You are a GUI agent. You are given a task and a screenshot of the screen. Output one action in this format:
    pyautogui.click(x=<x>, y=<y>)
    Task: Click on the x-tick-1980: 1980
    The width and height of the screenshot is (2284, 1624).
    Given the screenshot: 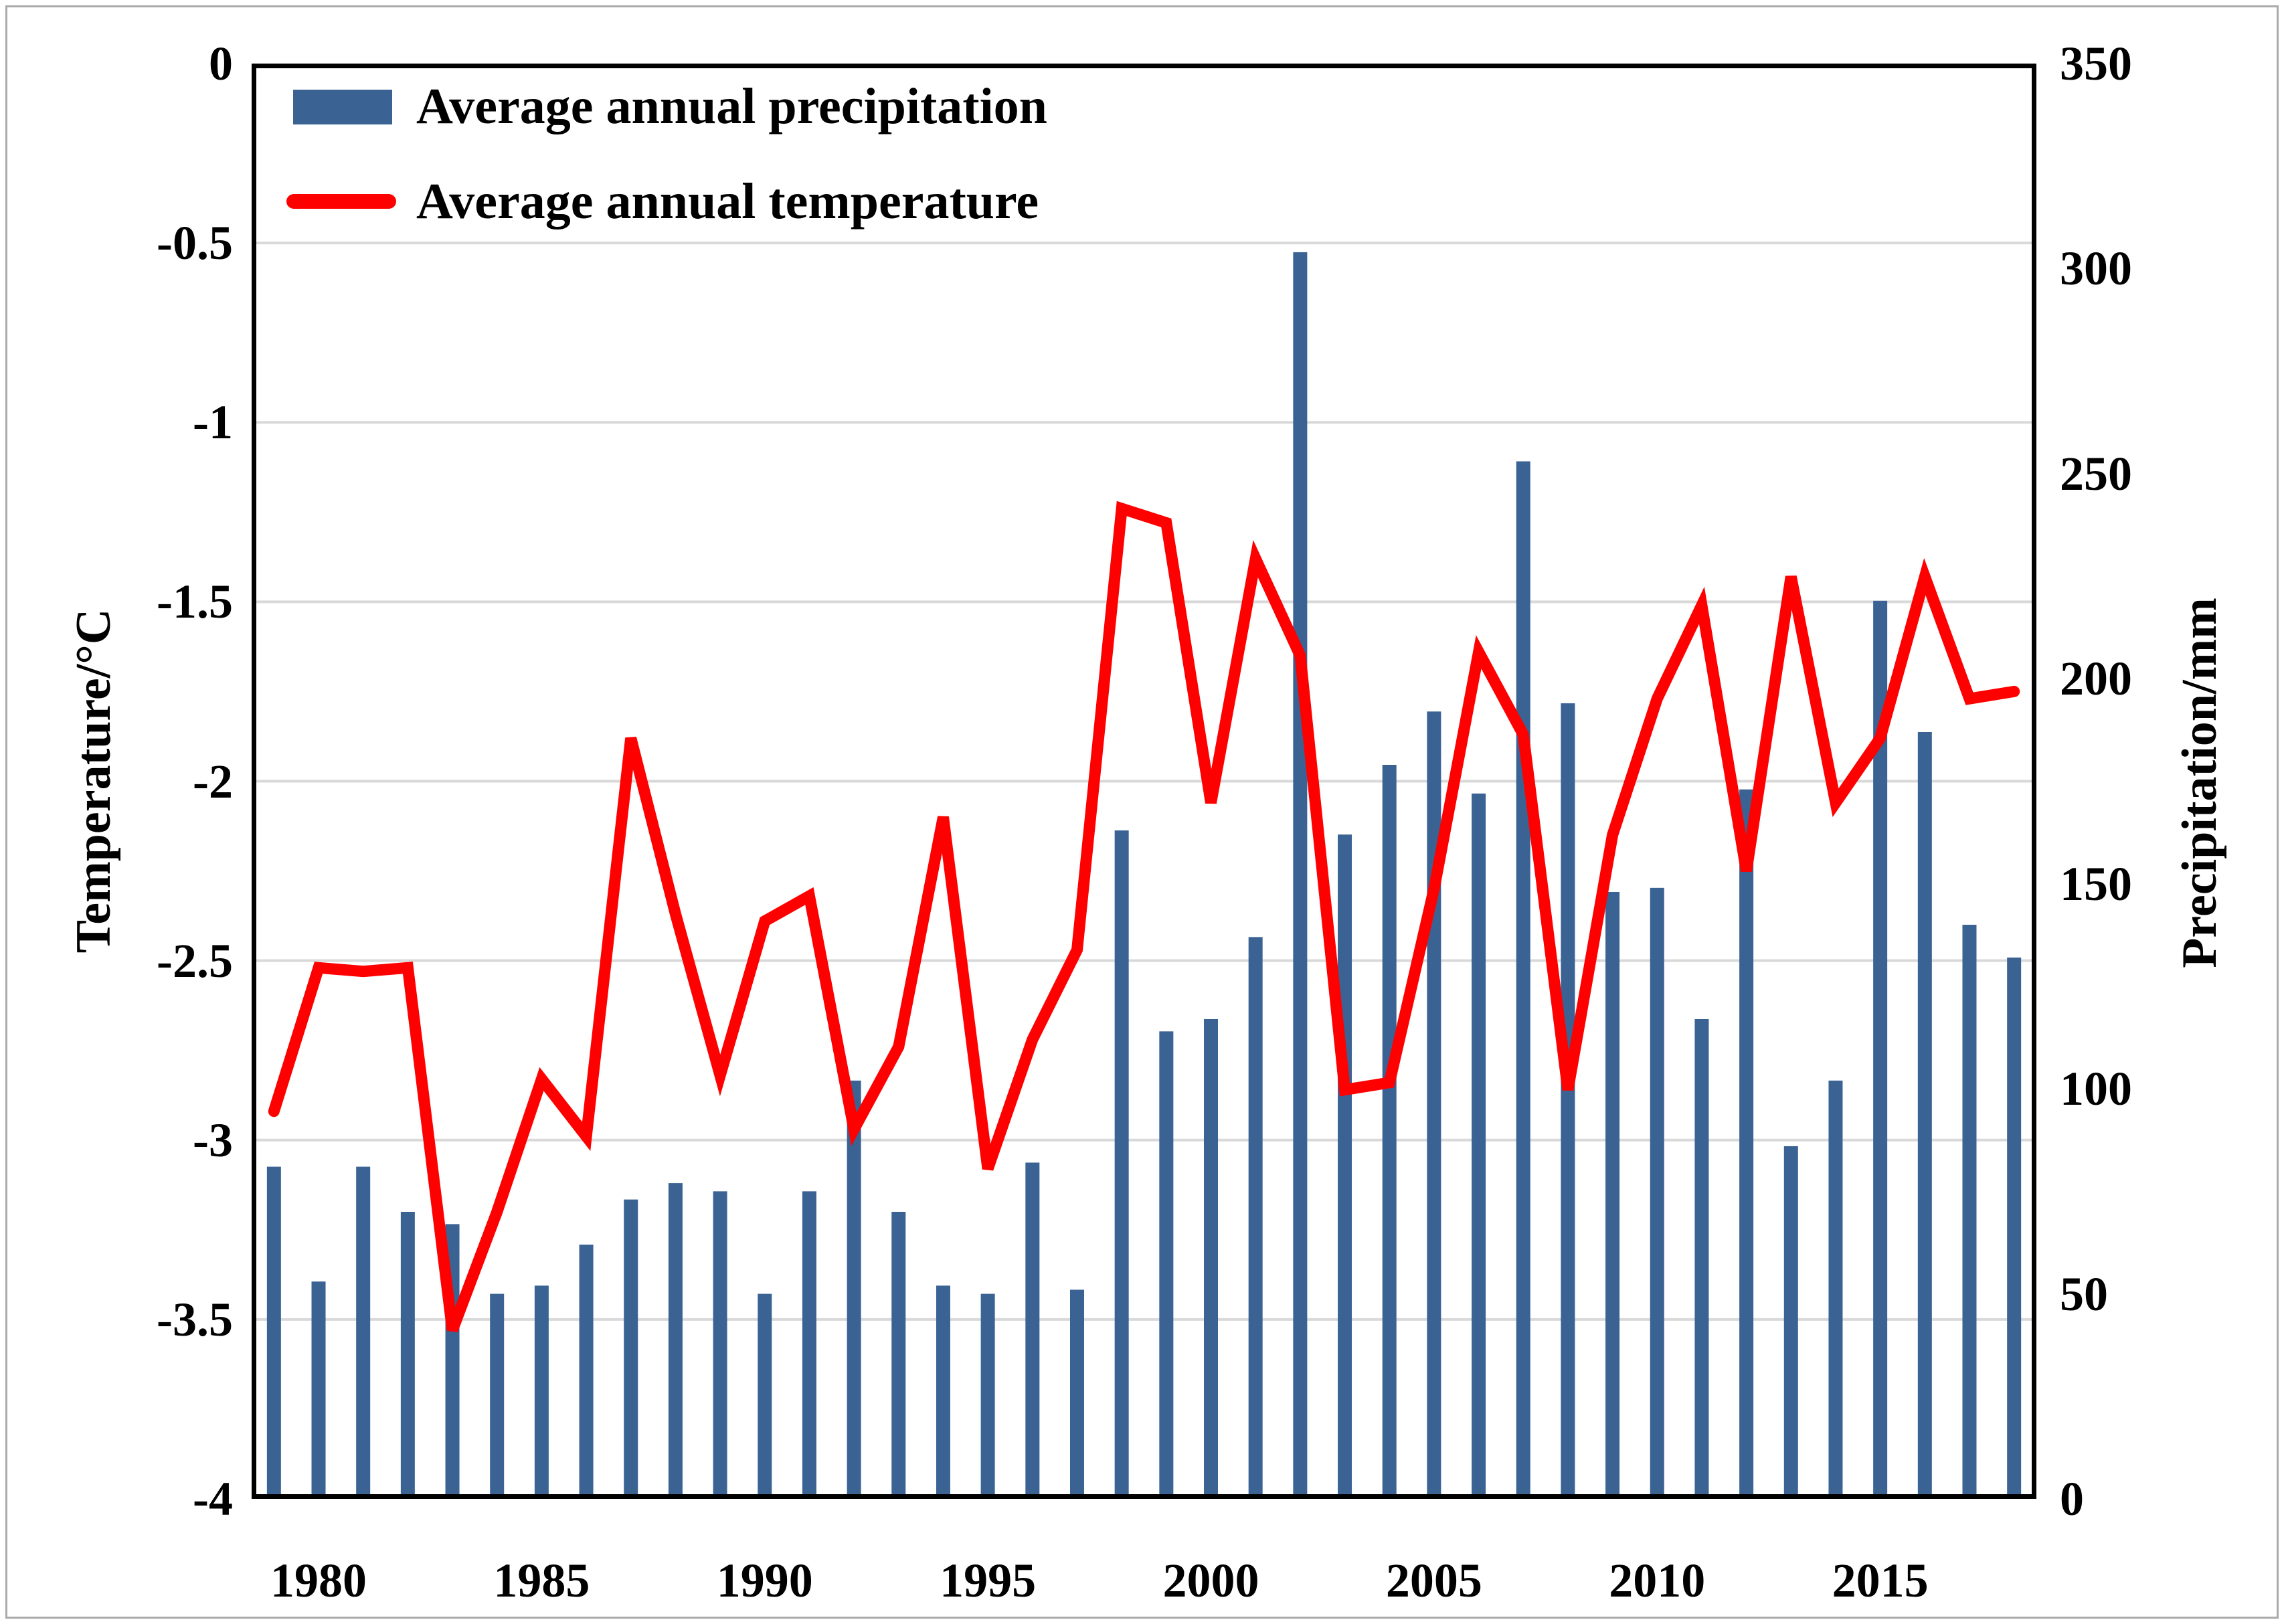 What is the action you would take?
    pyautogui.click(x=318, y=1580)
    